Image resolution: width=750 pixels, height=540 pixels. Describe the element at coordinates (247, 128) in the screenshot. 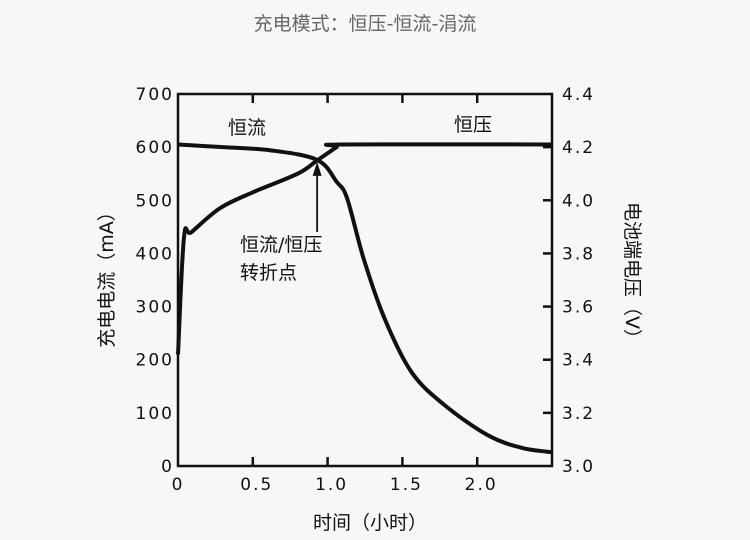

I see `cc-label: 恒流` at that location.